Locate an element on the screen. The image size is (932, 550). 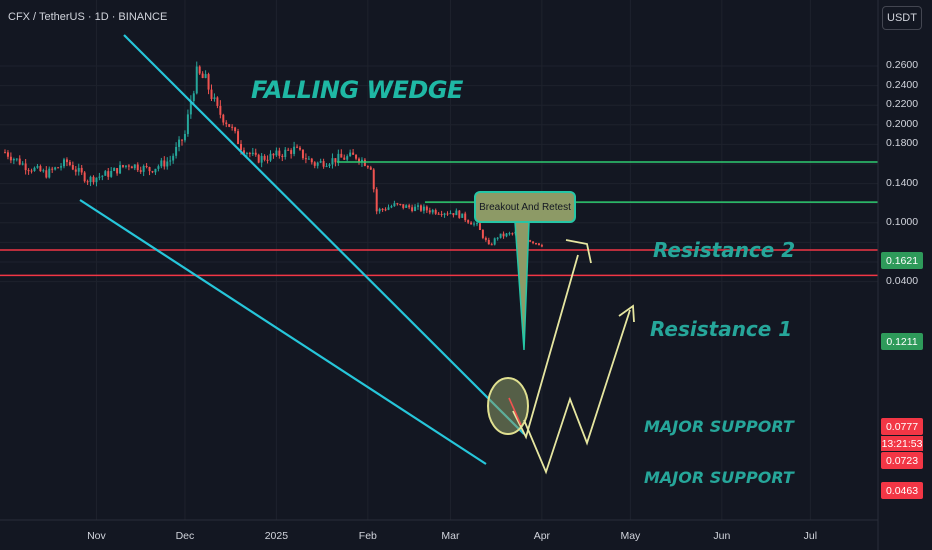
support-1-price-tag: 0.0723 is located at coordinates (902, 460).